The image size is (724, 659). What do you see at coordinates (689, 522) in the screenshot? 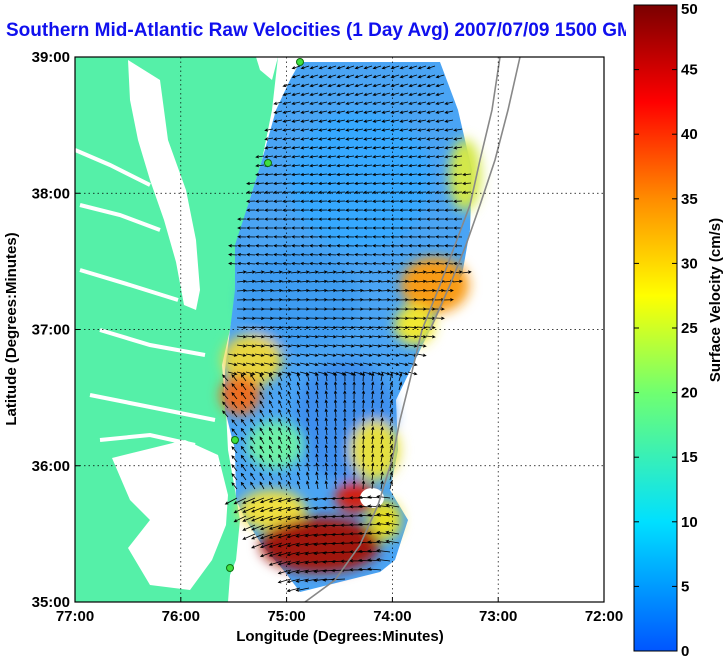
I see `colorbar-tick-label: 10` at bounding box center [689, 522].